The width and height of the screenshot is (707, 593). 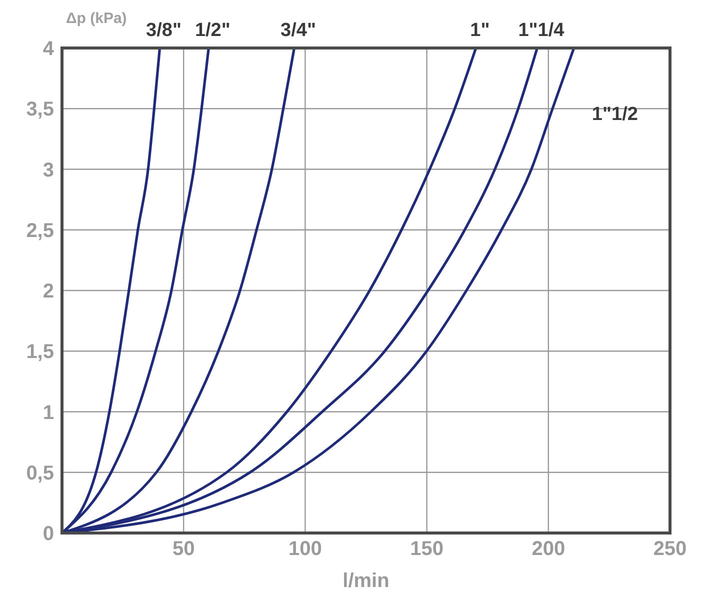 What do you see at coordinates (40, 231) in the screenshot?
I see `y-tick-label: 2,5` at bounding box center [40, 231].